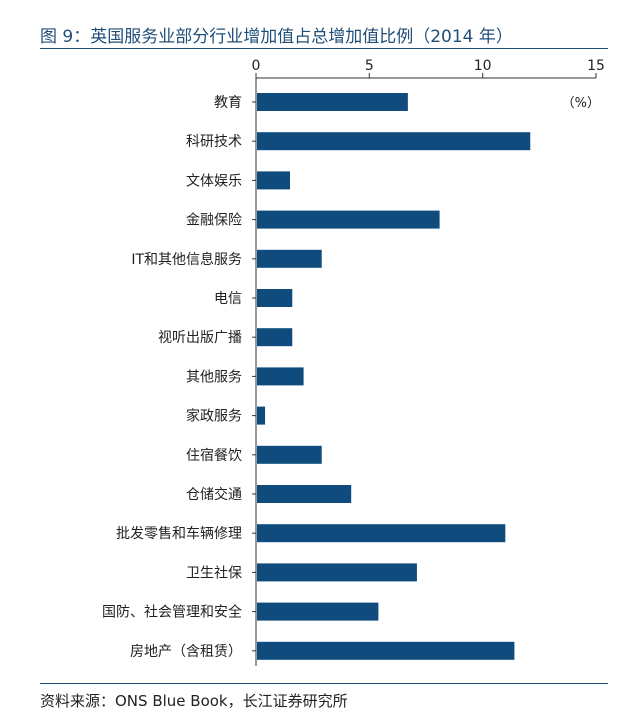 Image resolution: width=640 pixels, height=721 pixels. Describe the element at coordinates (172, 612) in the screenshot. I see `category-label: 国防、社会管理和安全` at that location.